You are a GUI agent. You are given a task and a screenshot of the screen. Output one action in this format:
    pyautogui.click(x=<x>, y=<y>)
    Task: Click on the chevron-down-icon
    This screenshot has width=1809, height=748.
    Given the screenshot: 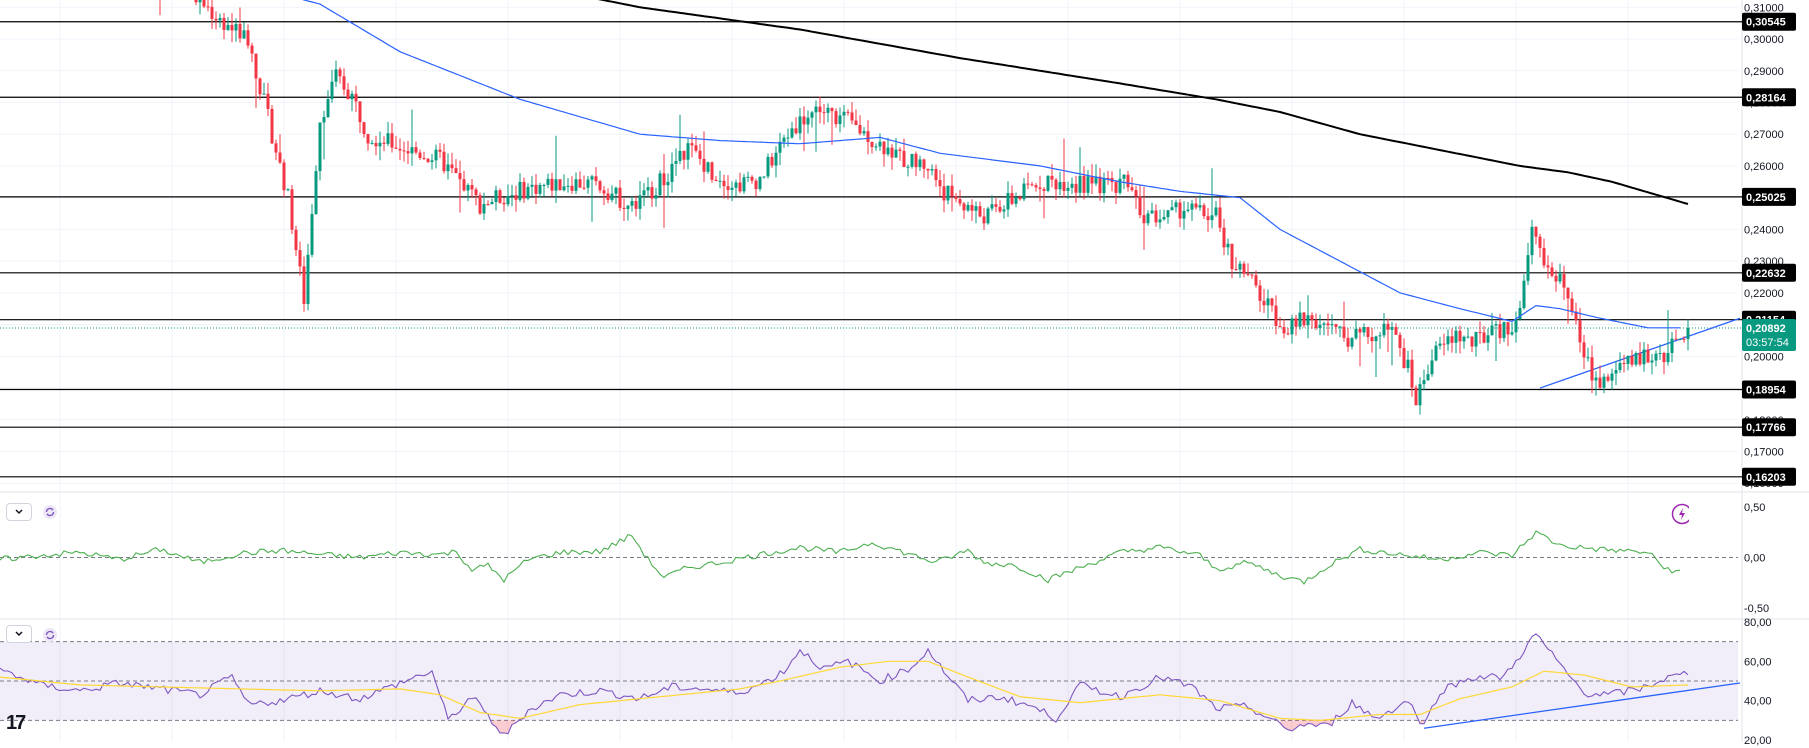 What is the action you would take?
    pyautogui.click(x=19, y=634)
    